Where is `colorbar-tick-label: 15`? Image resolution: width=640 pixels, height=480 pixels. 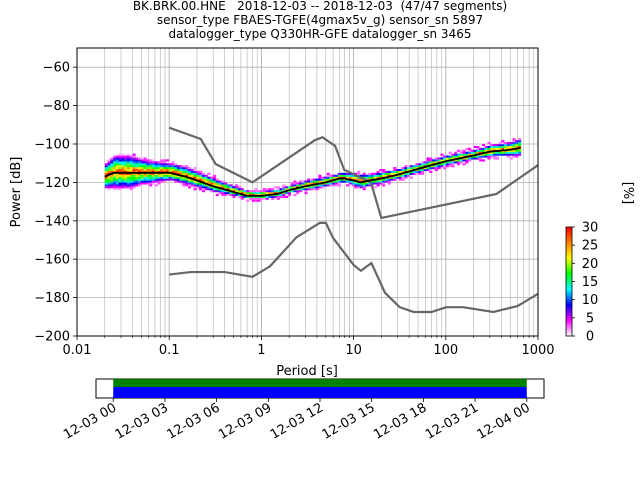 colorbar-tick-label: 15 is located at coordinates (590, 282).